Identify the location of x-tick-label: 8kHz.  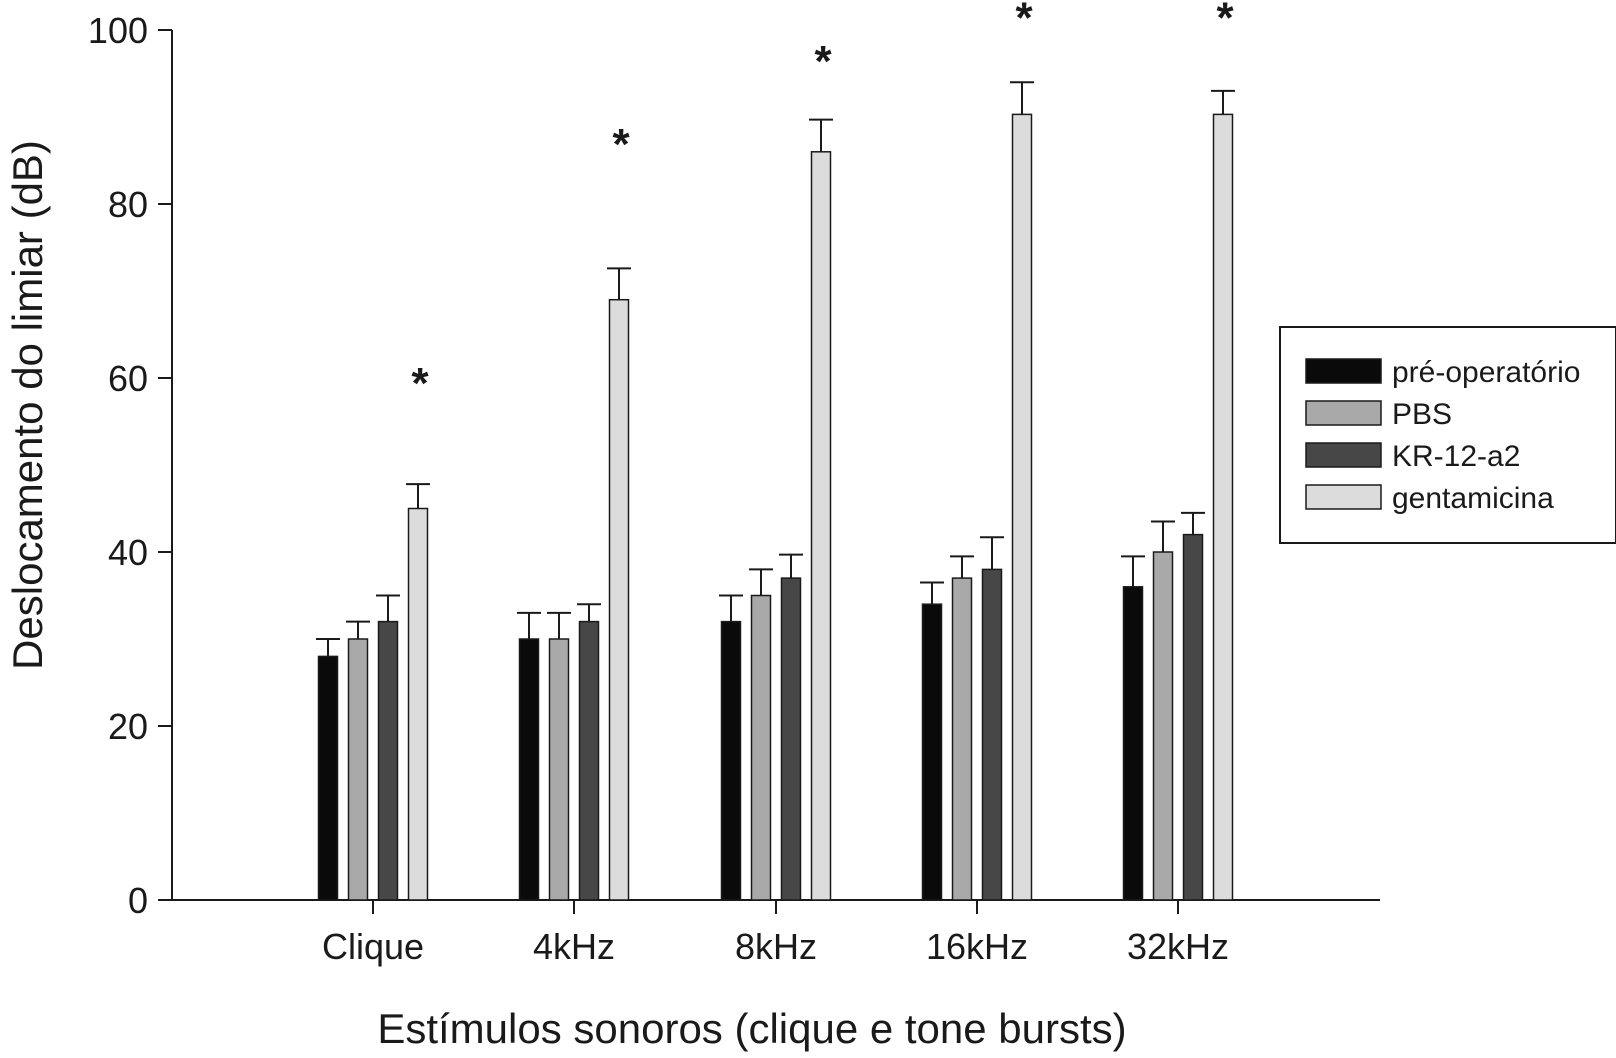
(776, 946).